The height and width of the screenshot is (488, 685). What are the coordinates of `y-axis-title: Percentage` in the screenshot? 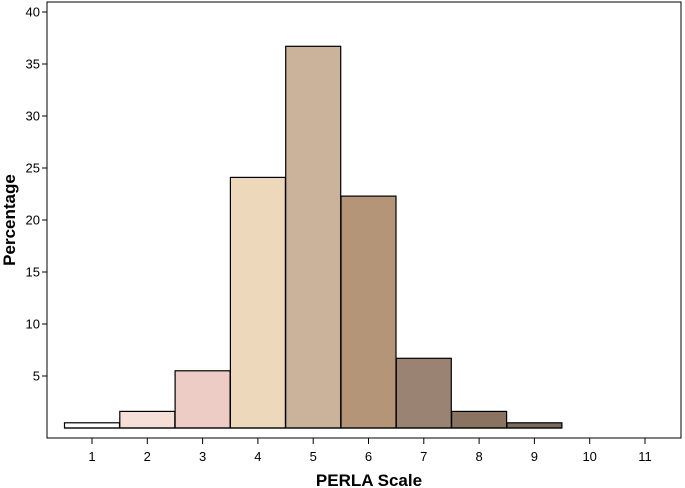 It's located at (9, 220).